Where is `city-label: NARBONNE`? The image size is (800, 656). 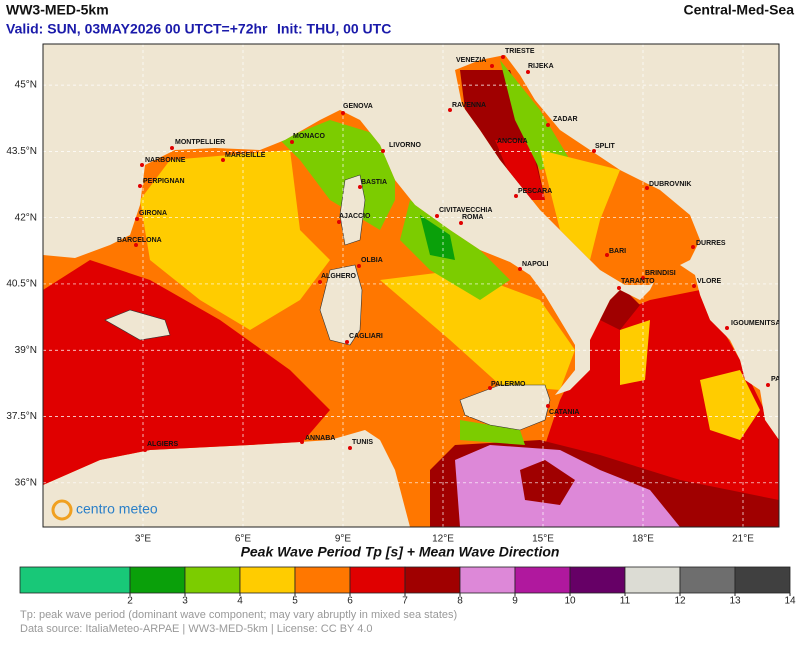
city-label: NARBONNE is located at coordinates (165, 160).